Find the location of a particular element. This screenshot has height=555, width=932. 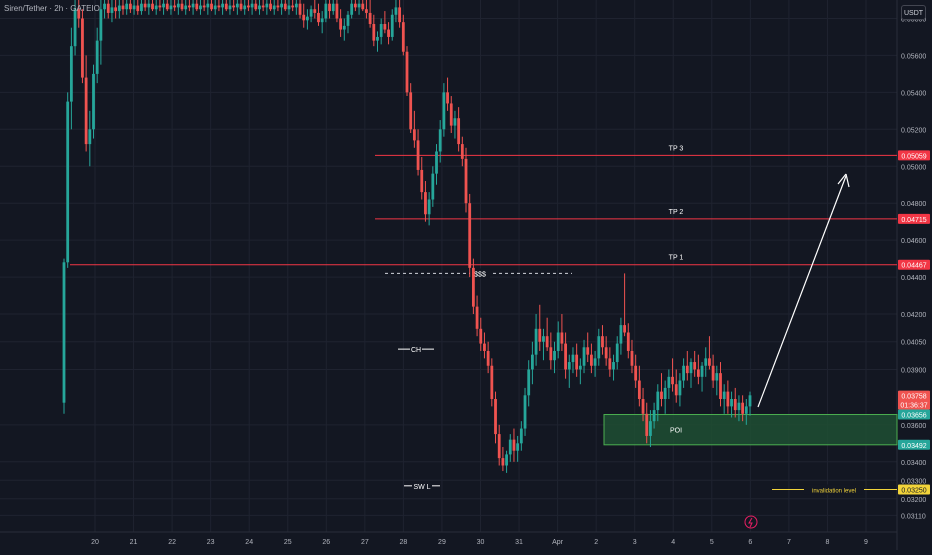

invalidation-label: invalidation level is located at coordinates (834, 492).